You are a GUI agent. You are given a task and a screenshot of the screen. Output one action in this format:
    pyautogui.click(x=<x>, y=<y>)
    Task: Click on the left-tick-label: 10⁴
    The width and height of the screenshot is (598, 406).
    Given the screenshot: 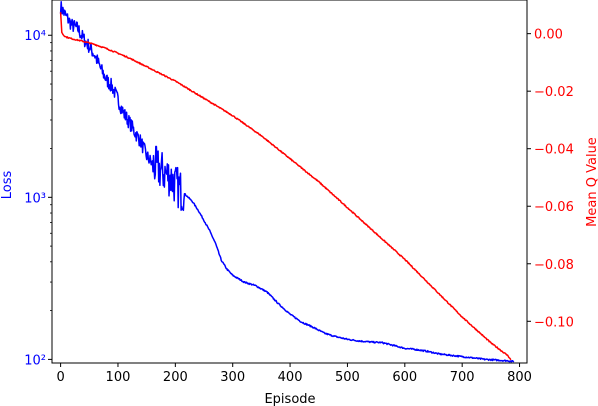 What is the action you would take?
    pyautogui.click(x=35, y=36)
    